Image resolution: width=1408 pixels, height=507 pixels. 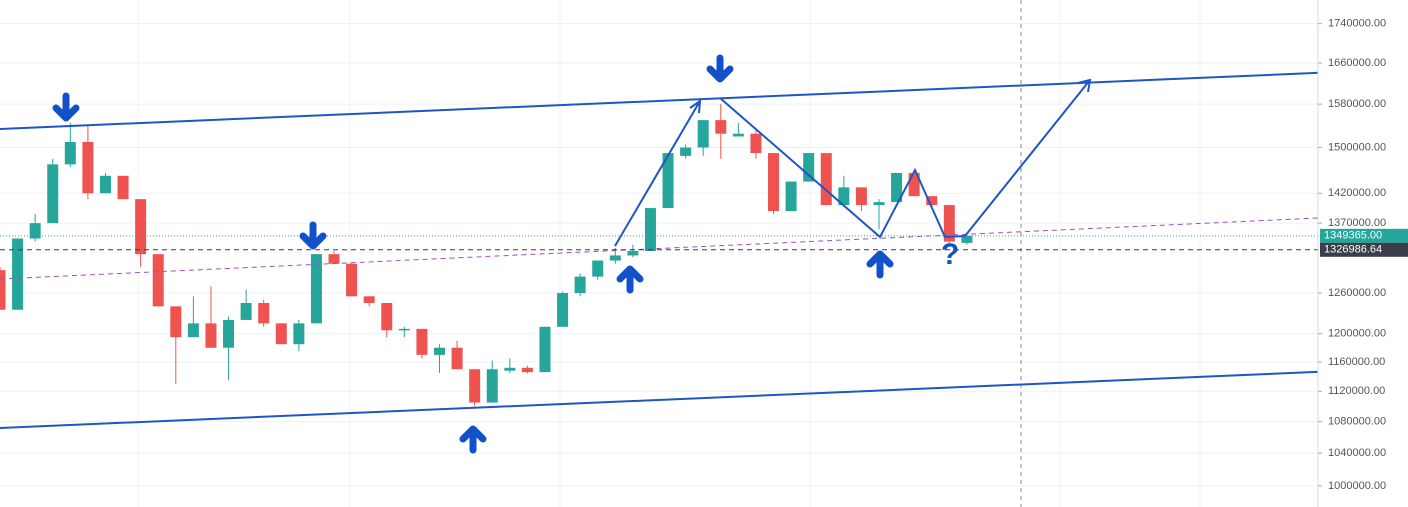 I want to click on y-tick-label: 1080000.00, so click(x=1357, y=422).